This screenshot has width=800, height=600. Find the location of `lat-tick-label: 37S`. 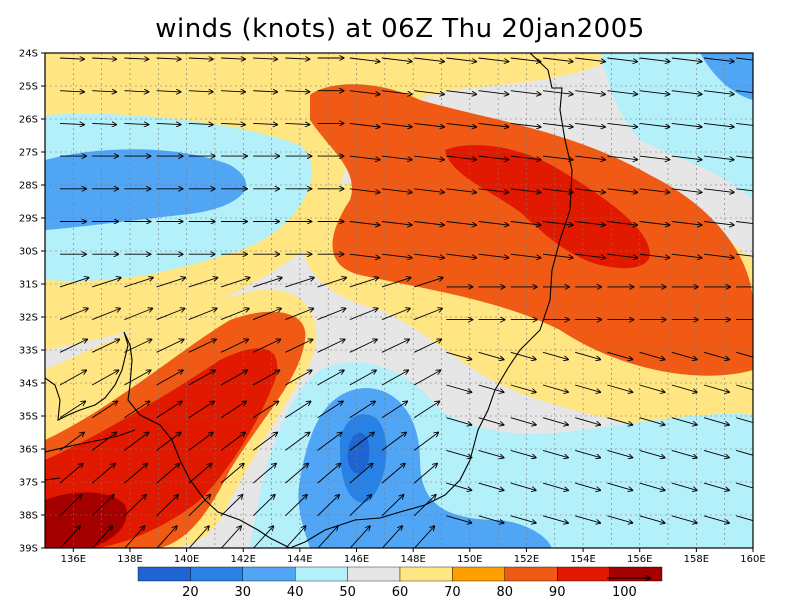

lat-tick-label: 37S is located at coordinates (28, 483).